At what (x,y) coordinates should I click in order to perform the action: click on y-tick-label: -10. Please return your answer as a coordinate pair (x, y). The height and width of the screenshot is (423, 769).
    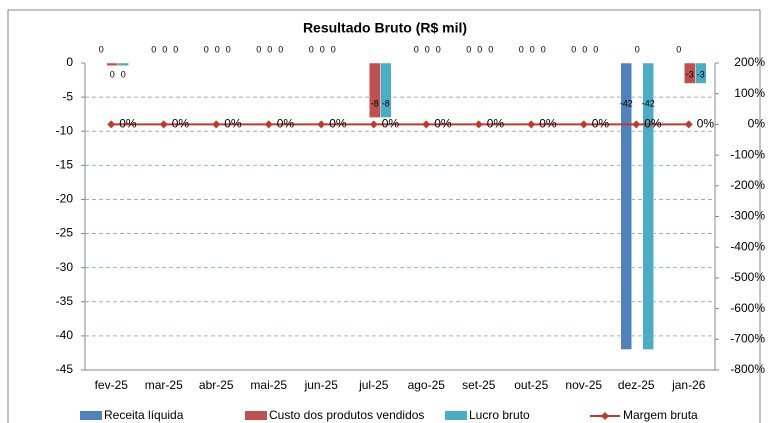
    Looking at the image, I should click on (65, 130).